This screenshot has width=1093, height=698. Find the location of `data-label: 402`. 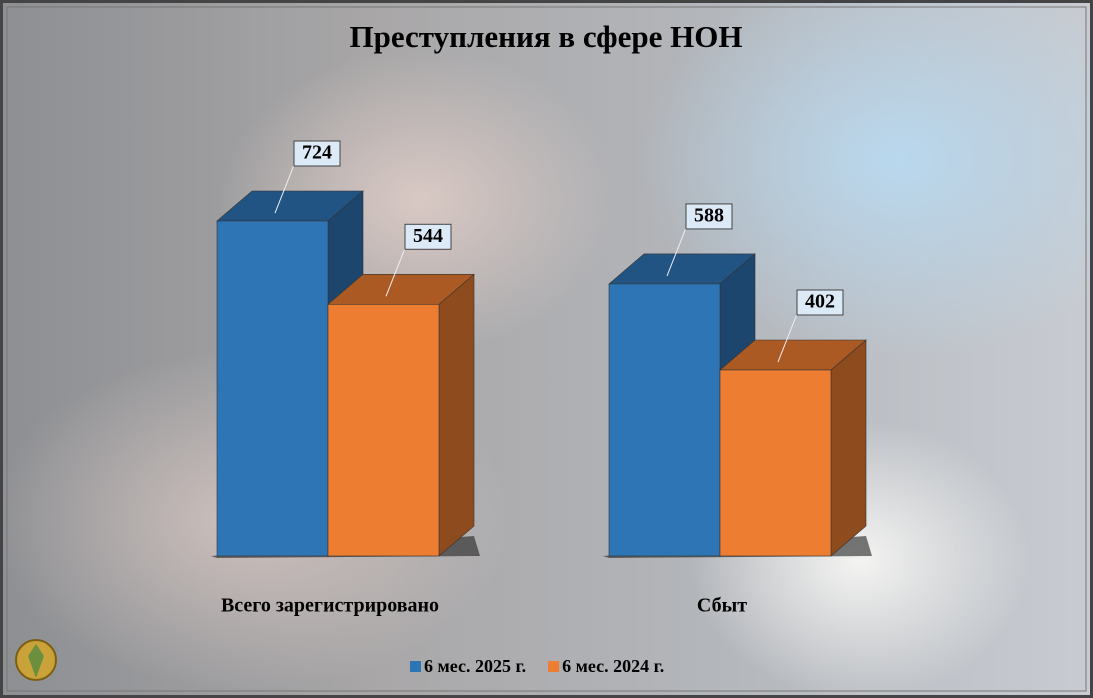

data-label: 402 is located at coordinates (820, 302).